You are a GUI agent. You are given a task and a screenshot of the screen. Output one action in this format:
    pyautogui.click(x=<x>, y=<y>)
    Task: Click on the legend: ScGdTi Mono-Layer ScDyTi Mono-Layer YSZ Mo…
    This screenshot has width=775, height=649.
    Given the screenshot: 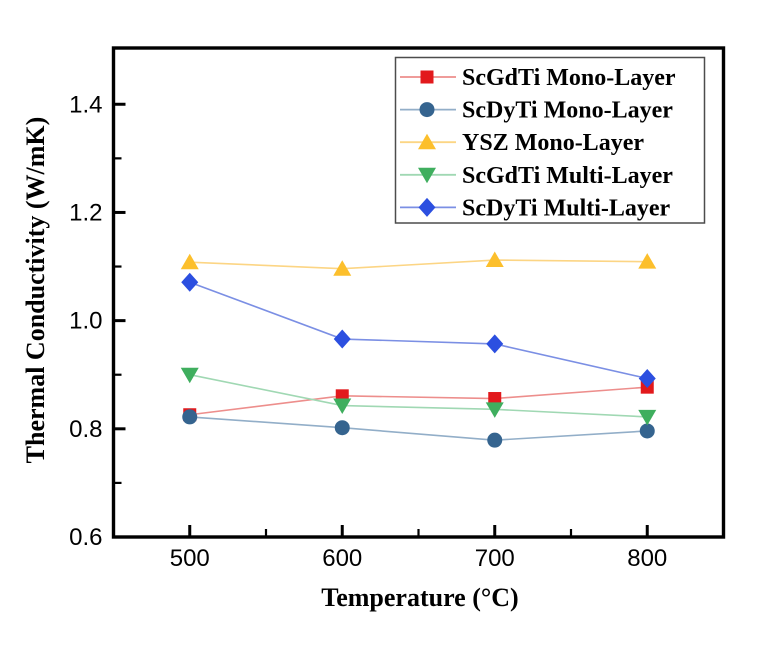 What is the action you would take?
    pyautogui.click(x=550, y=140)
    